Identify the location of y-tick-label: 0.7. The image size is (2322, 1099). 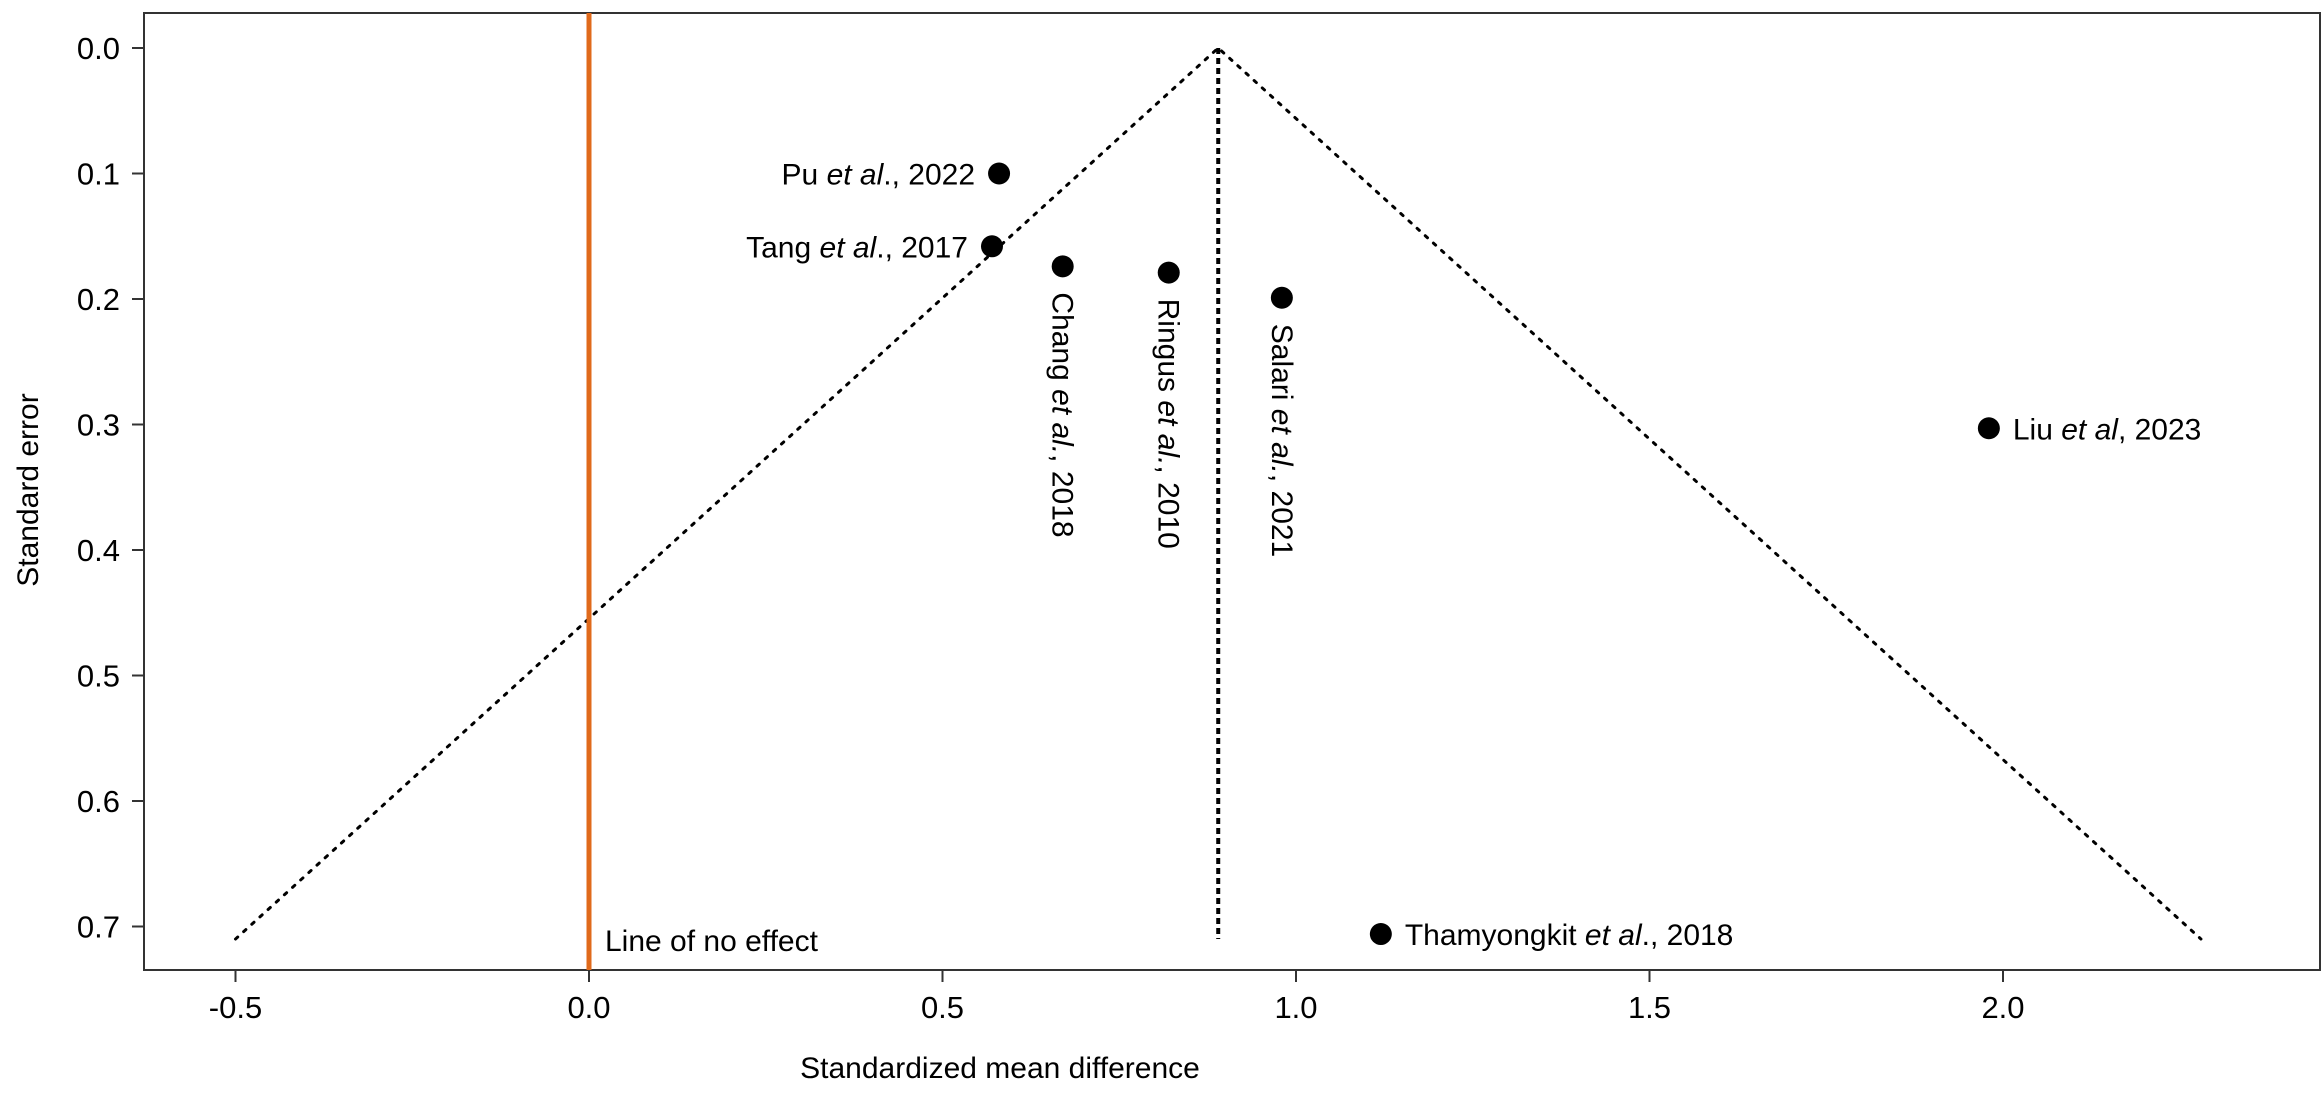
(98, 927).